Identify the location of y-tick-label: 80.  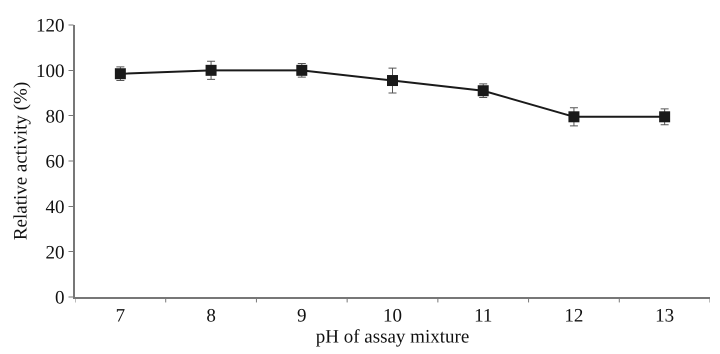
(54, 117).